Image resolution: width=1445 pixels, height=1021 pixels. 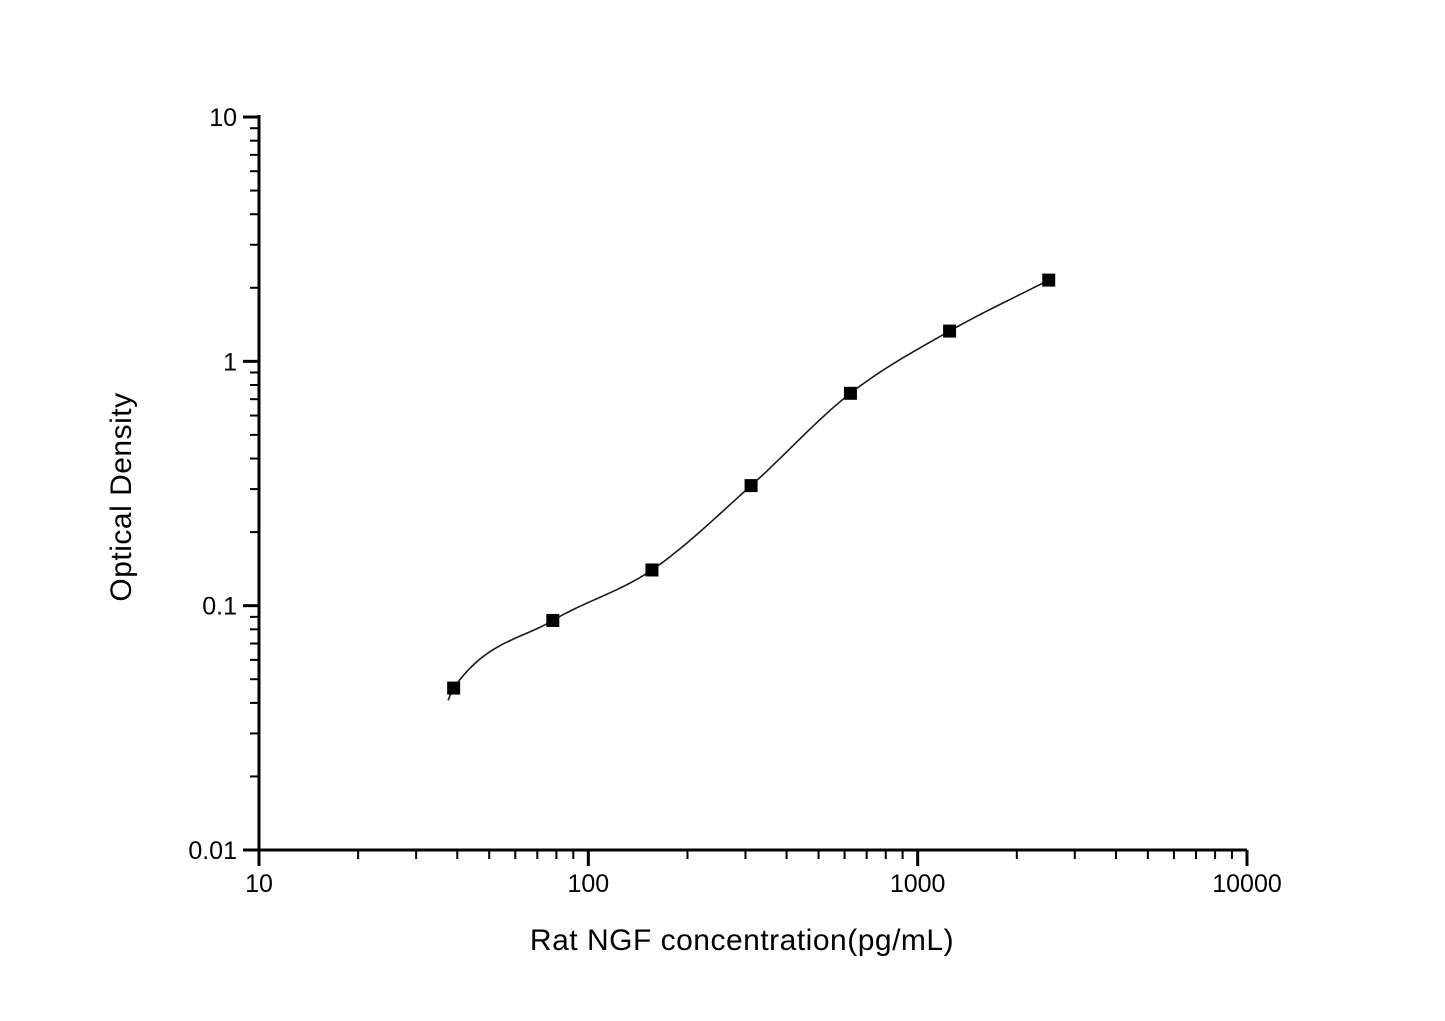 What do you see at coordinates (223, 118) in the screenshot?
I see `y-tick-label: 10` at bounding box center [223, 118].